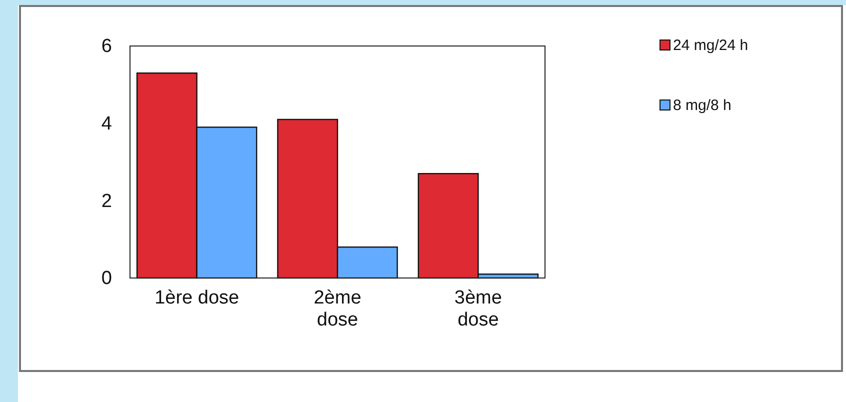 This screenshot has width=846, height=402. What do you see at coordinates (106, 201) in the screenshot?
I see `y-tick-label: 2` at bounding box center [106, 201].